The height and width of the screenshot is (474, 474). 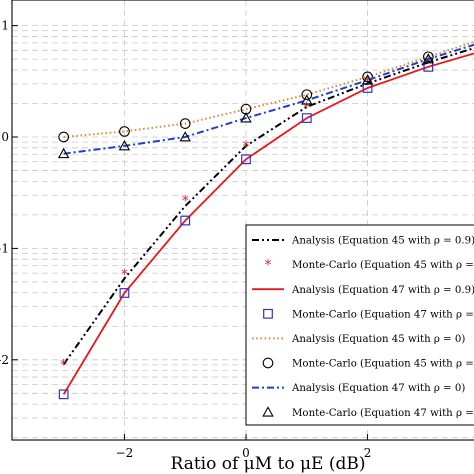 I want to click on legend-label: Monte-Carlo (Equation 45 with ρ = 0.9), so click(x=383, y=265).